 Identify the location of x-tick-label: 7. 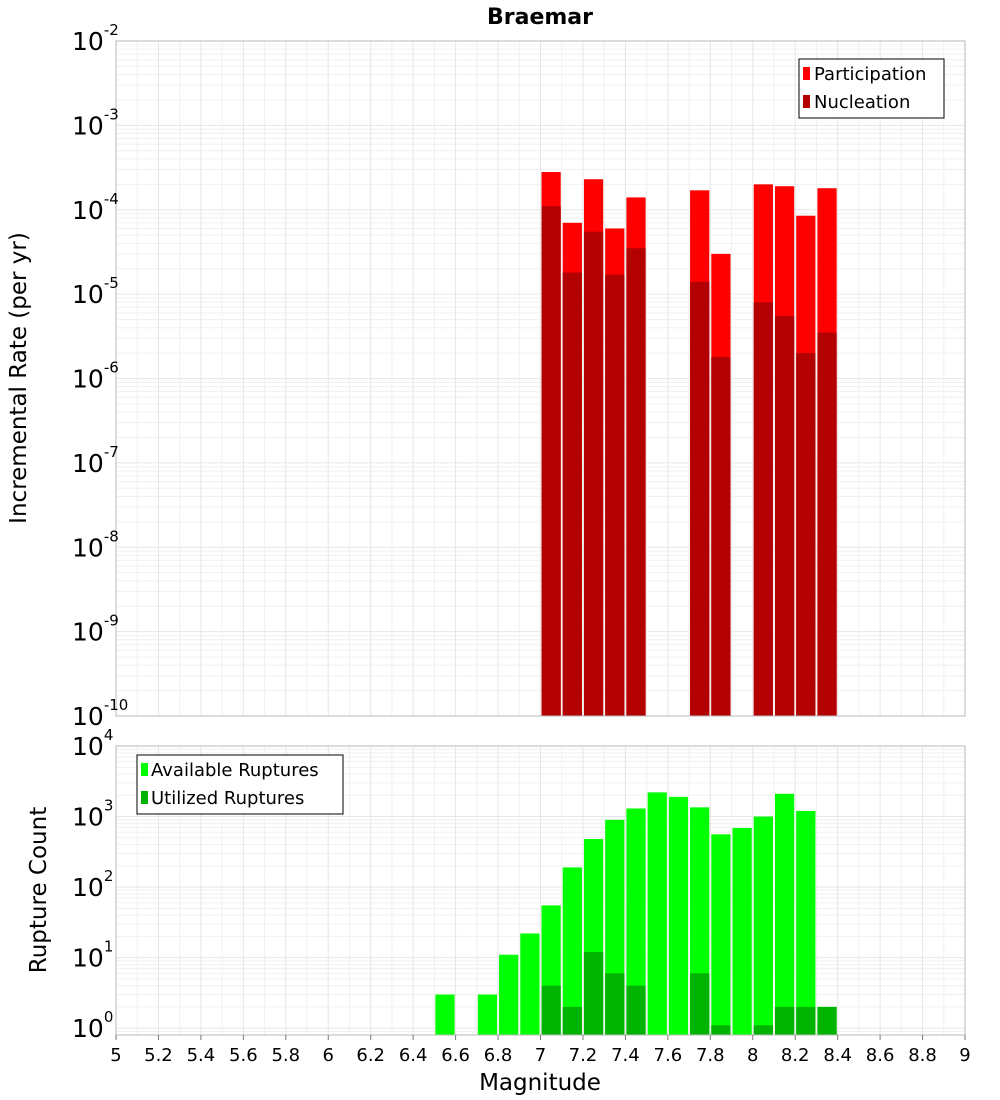
(540, 1055).